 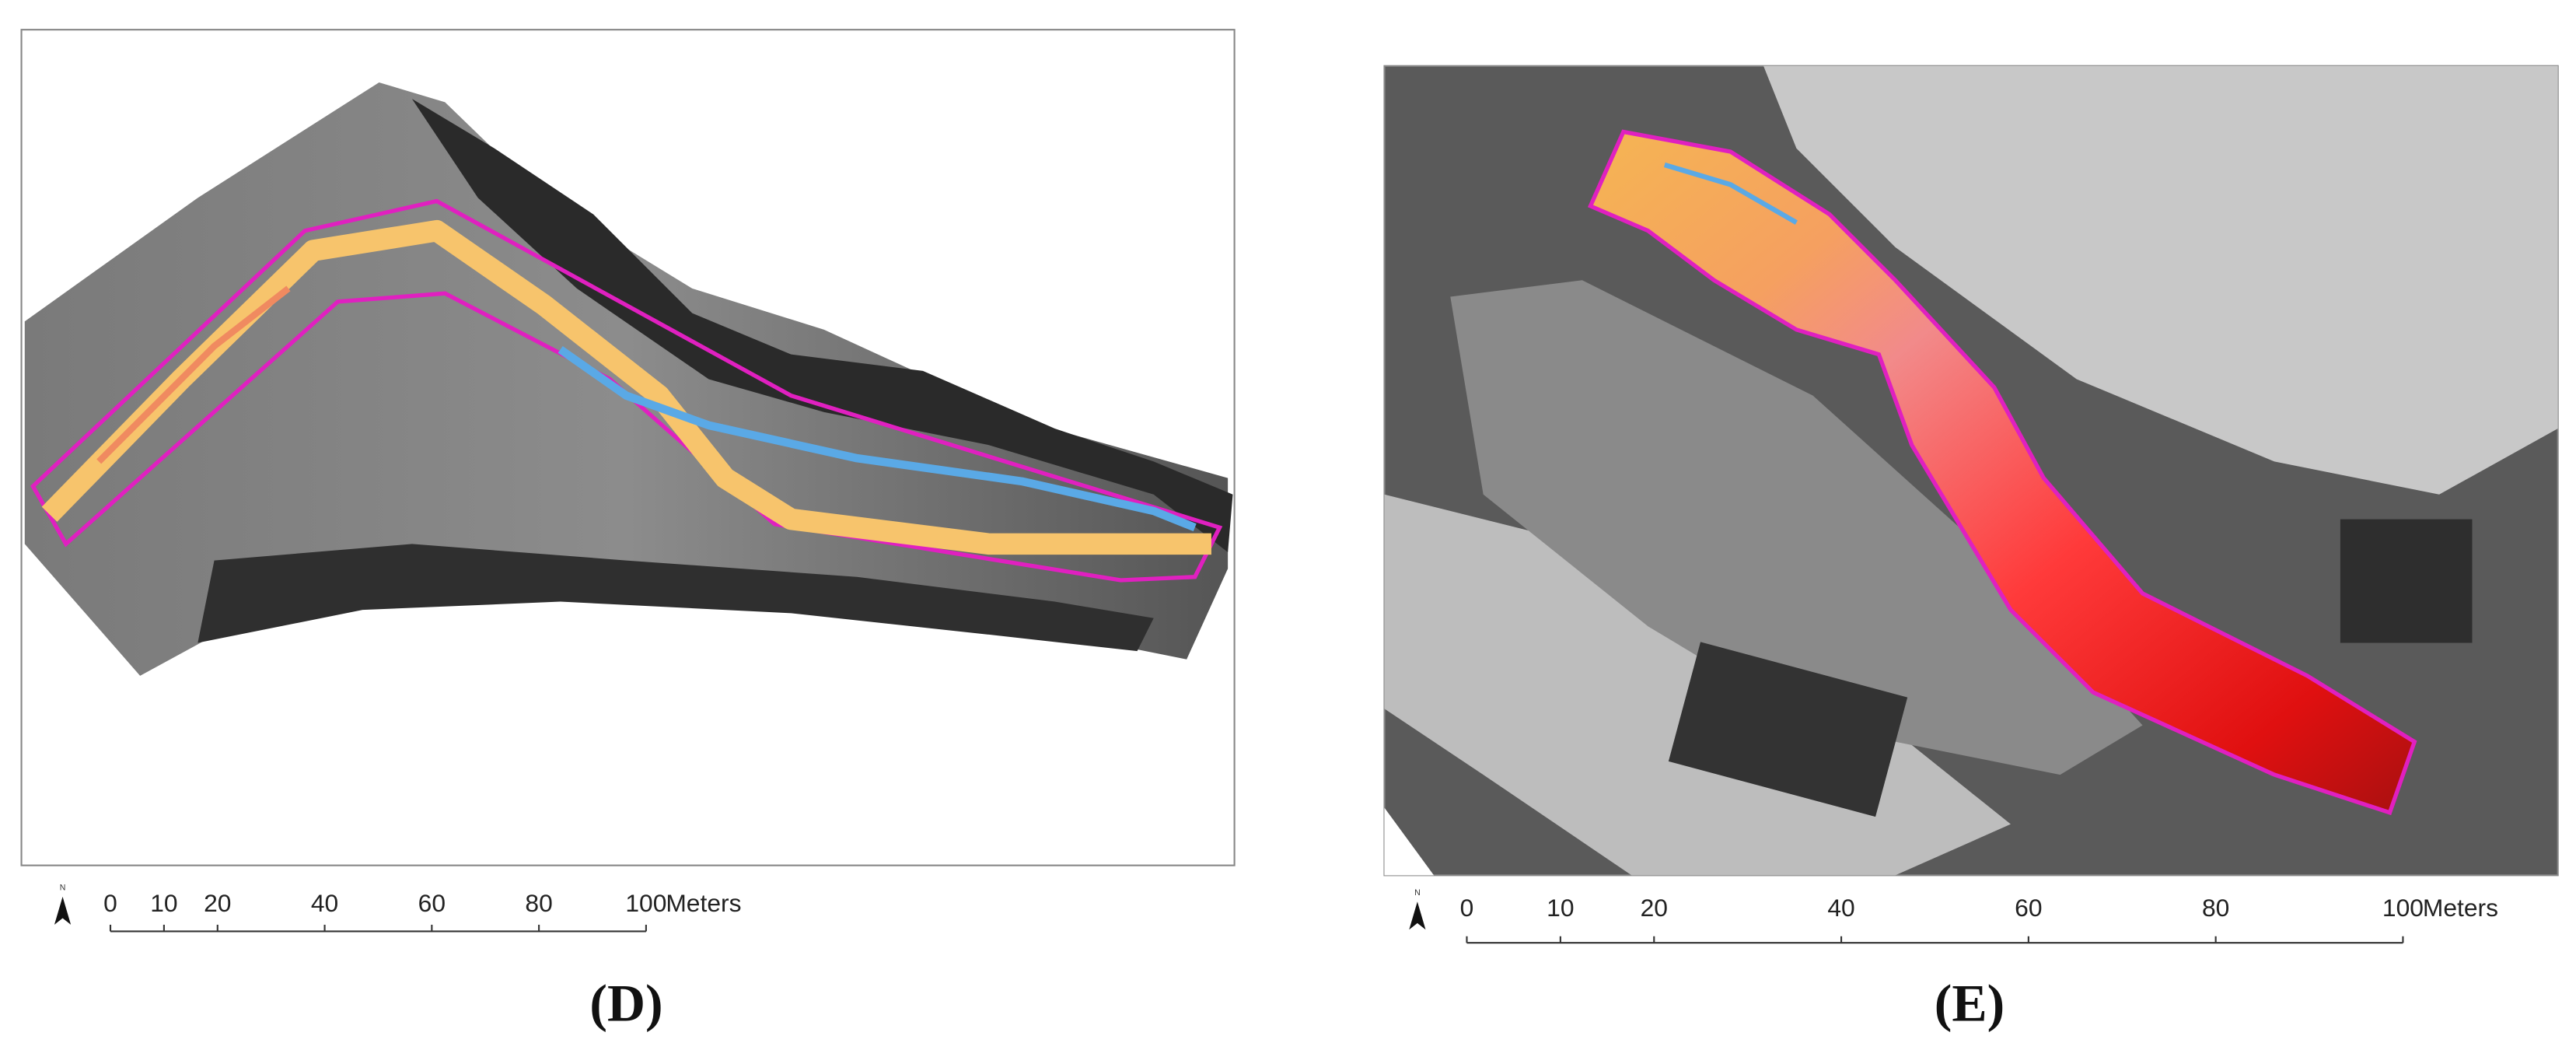 What do you see at coordinates (2160, 280) in the screenshot?
I see `parking-lot` at bounding box center [2160, 280].